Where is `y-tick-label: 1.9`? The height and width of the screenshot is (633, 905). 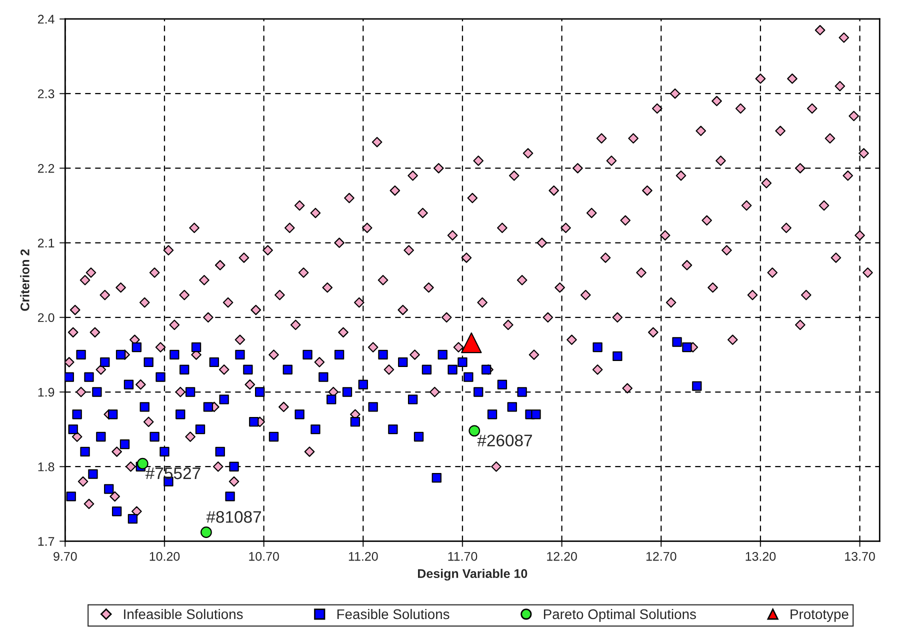
y-tick-label: 1.9 is located at coordinates (46, 392).